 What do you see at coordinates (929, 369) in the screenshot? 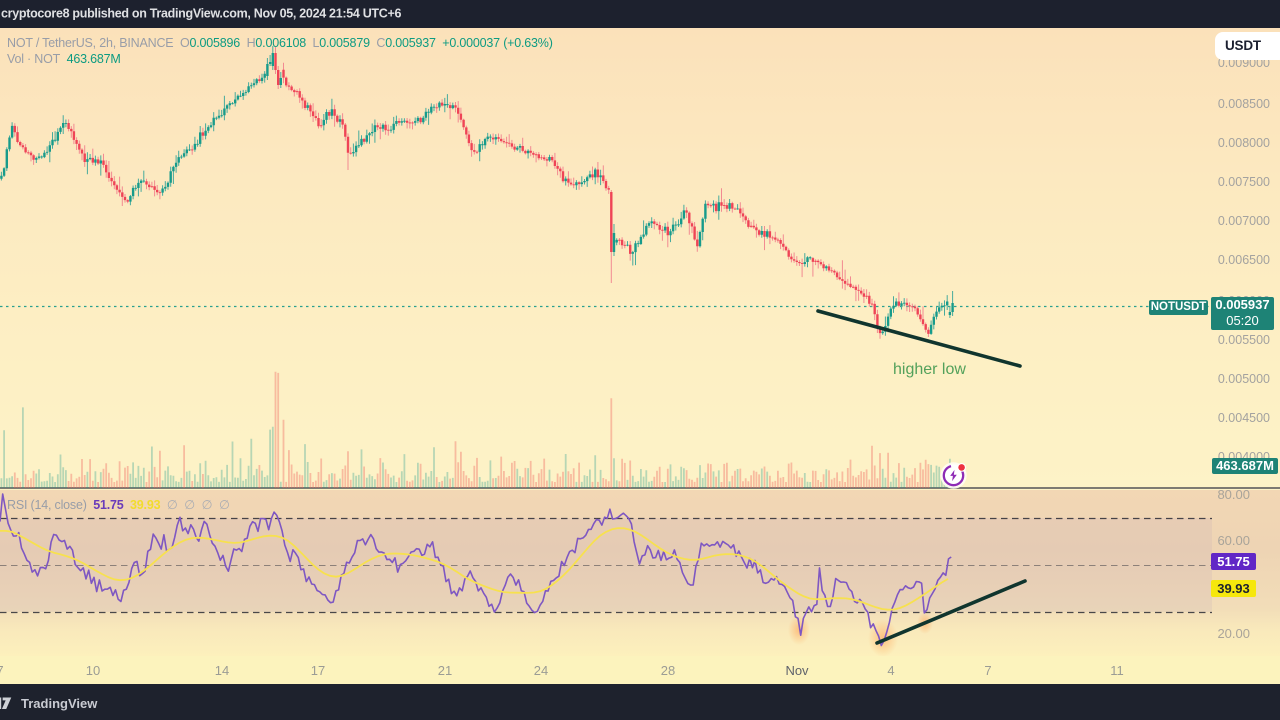
I see `svg-text: higher low` at bounding box center [929, 369].